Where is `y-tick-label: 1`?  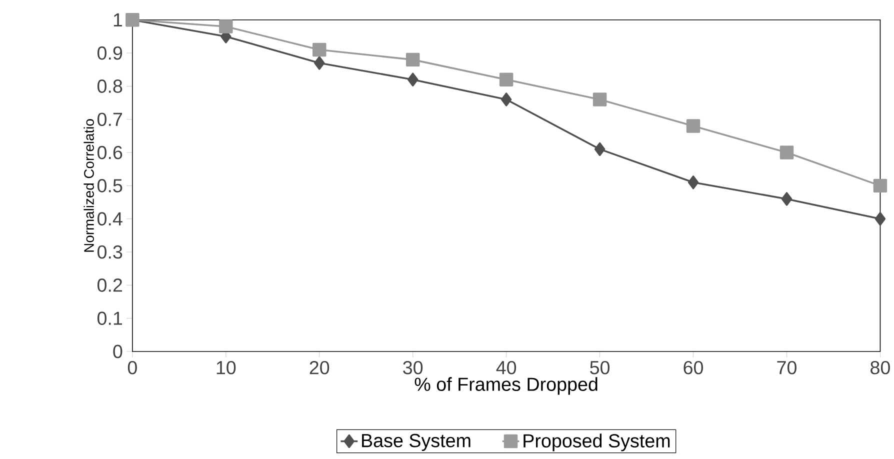 y-tick-label: 1 is located at coordinates (118, 19).